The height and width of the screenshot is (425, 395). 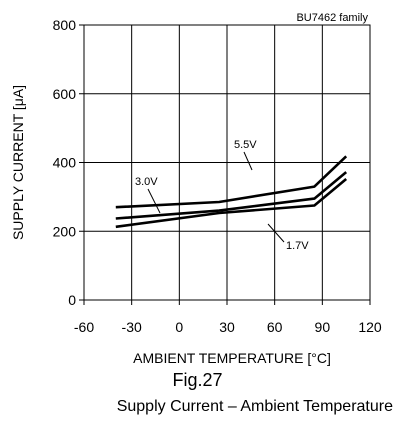 I want to click on series-line-1-7v, so click(x=231, y=203).